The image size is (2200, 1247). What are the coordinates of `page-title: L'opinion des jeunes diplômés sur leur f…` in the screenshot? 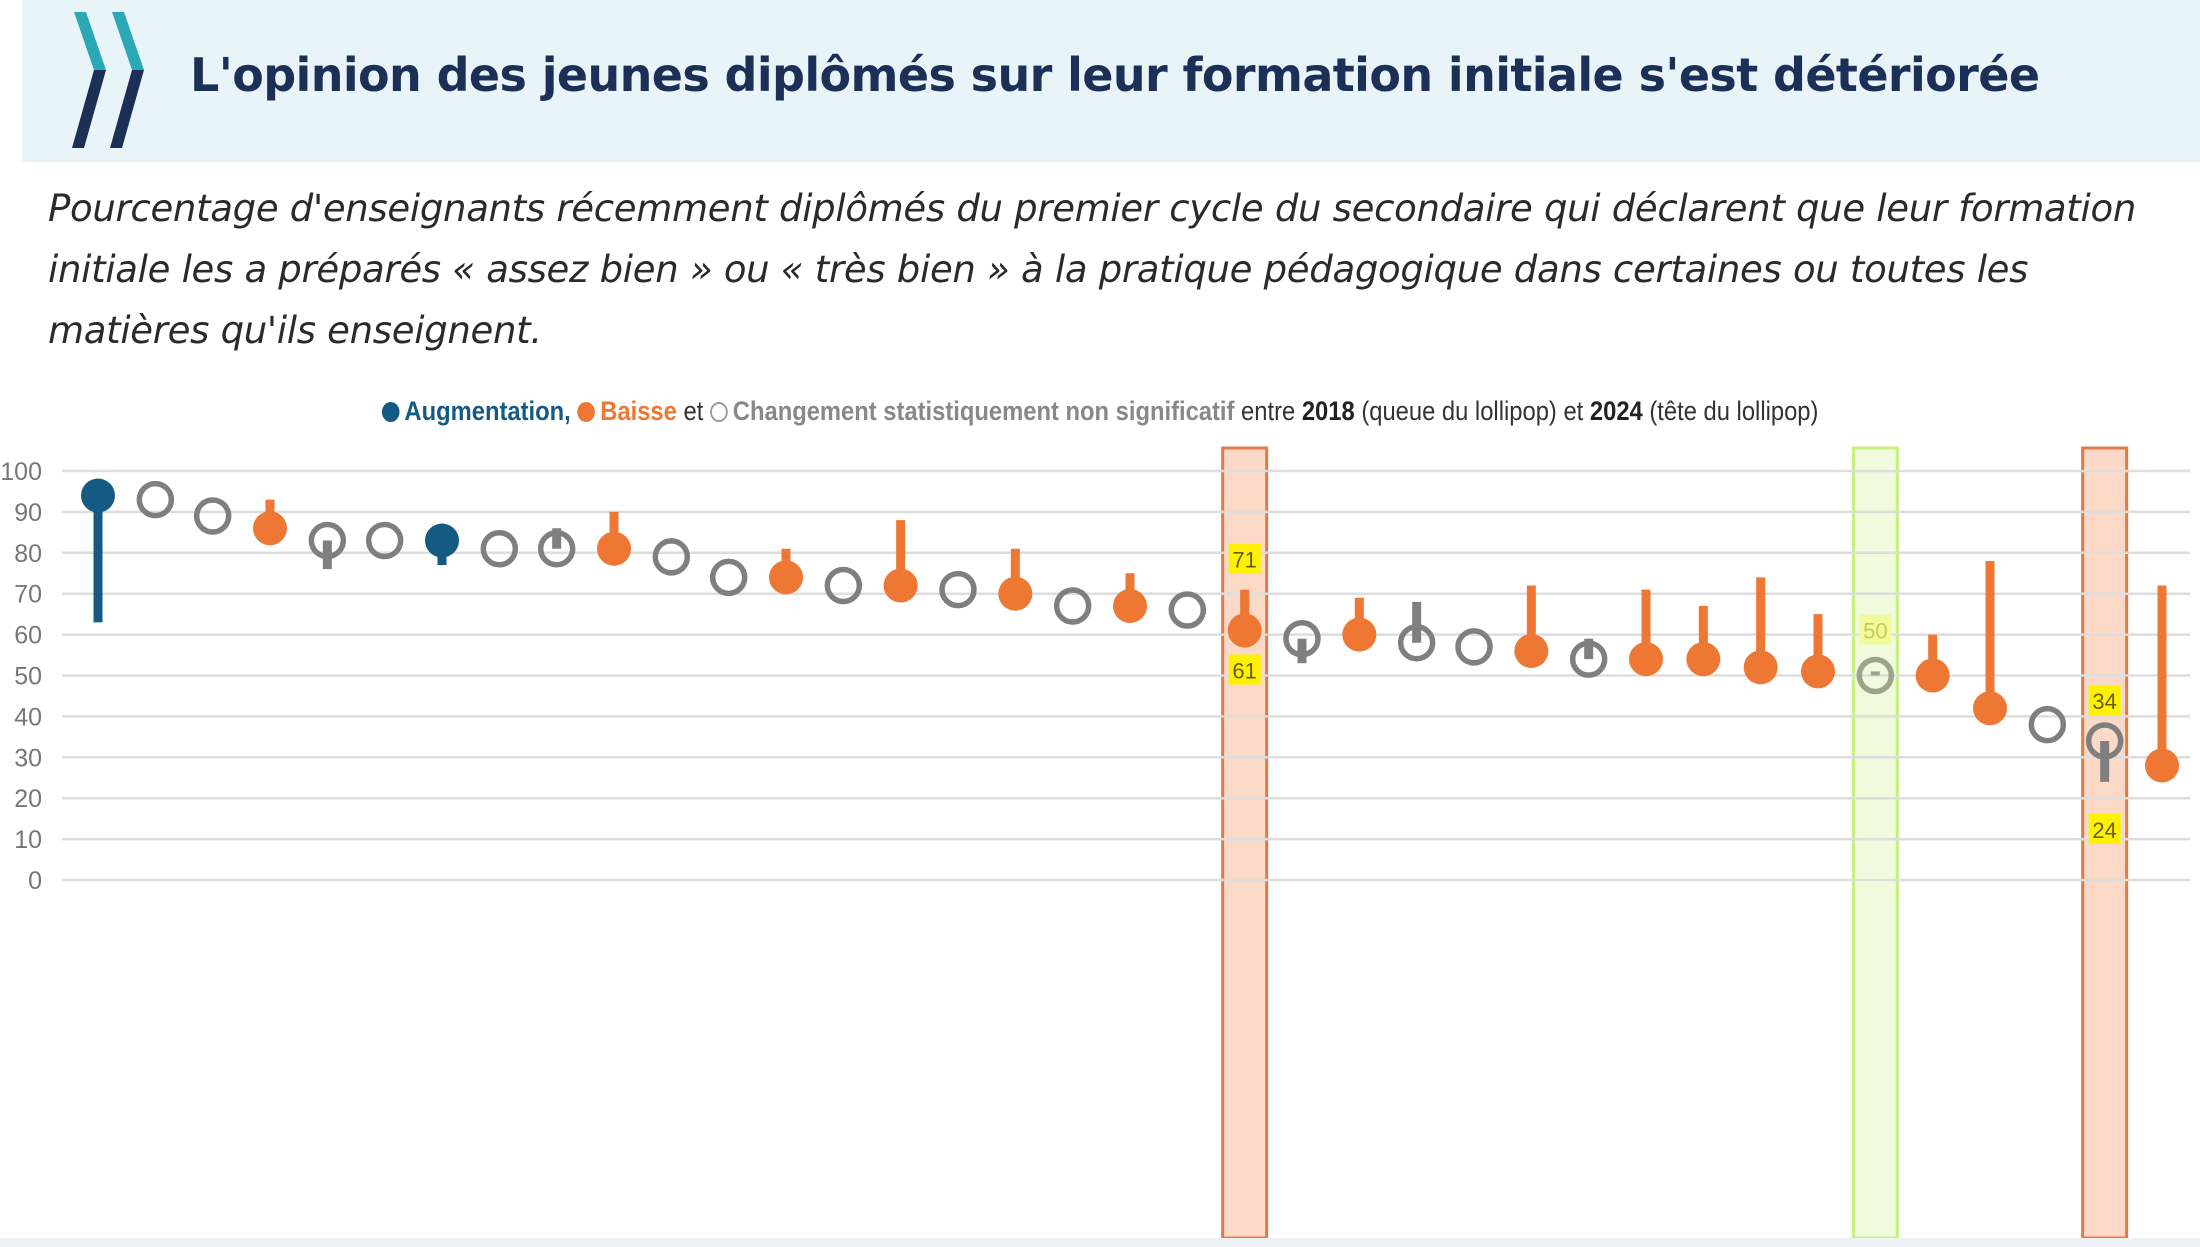 It's located at (1115, 75).